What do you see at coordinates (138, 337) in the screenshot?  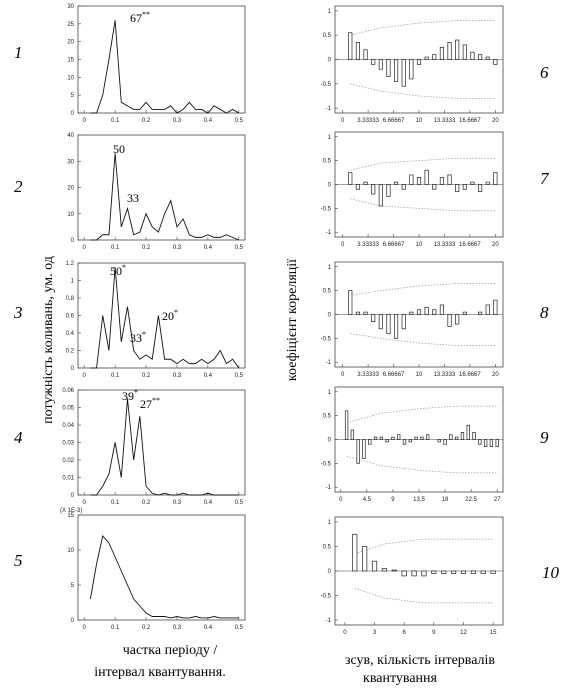 I see `annotation: 33*` at bounding box center [138, 337].